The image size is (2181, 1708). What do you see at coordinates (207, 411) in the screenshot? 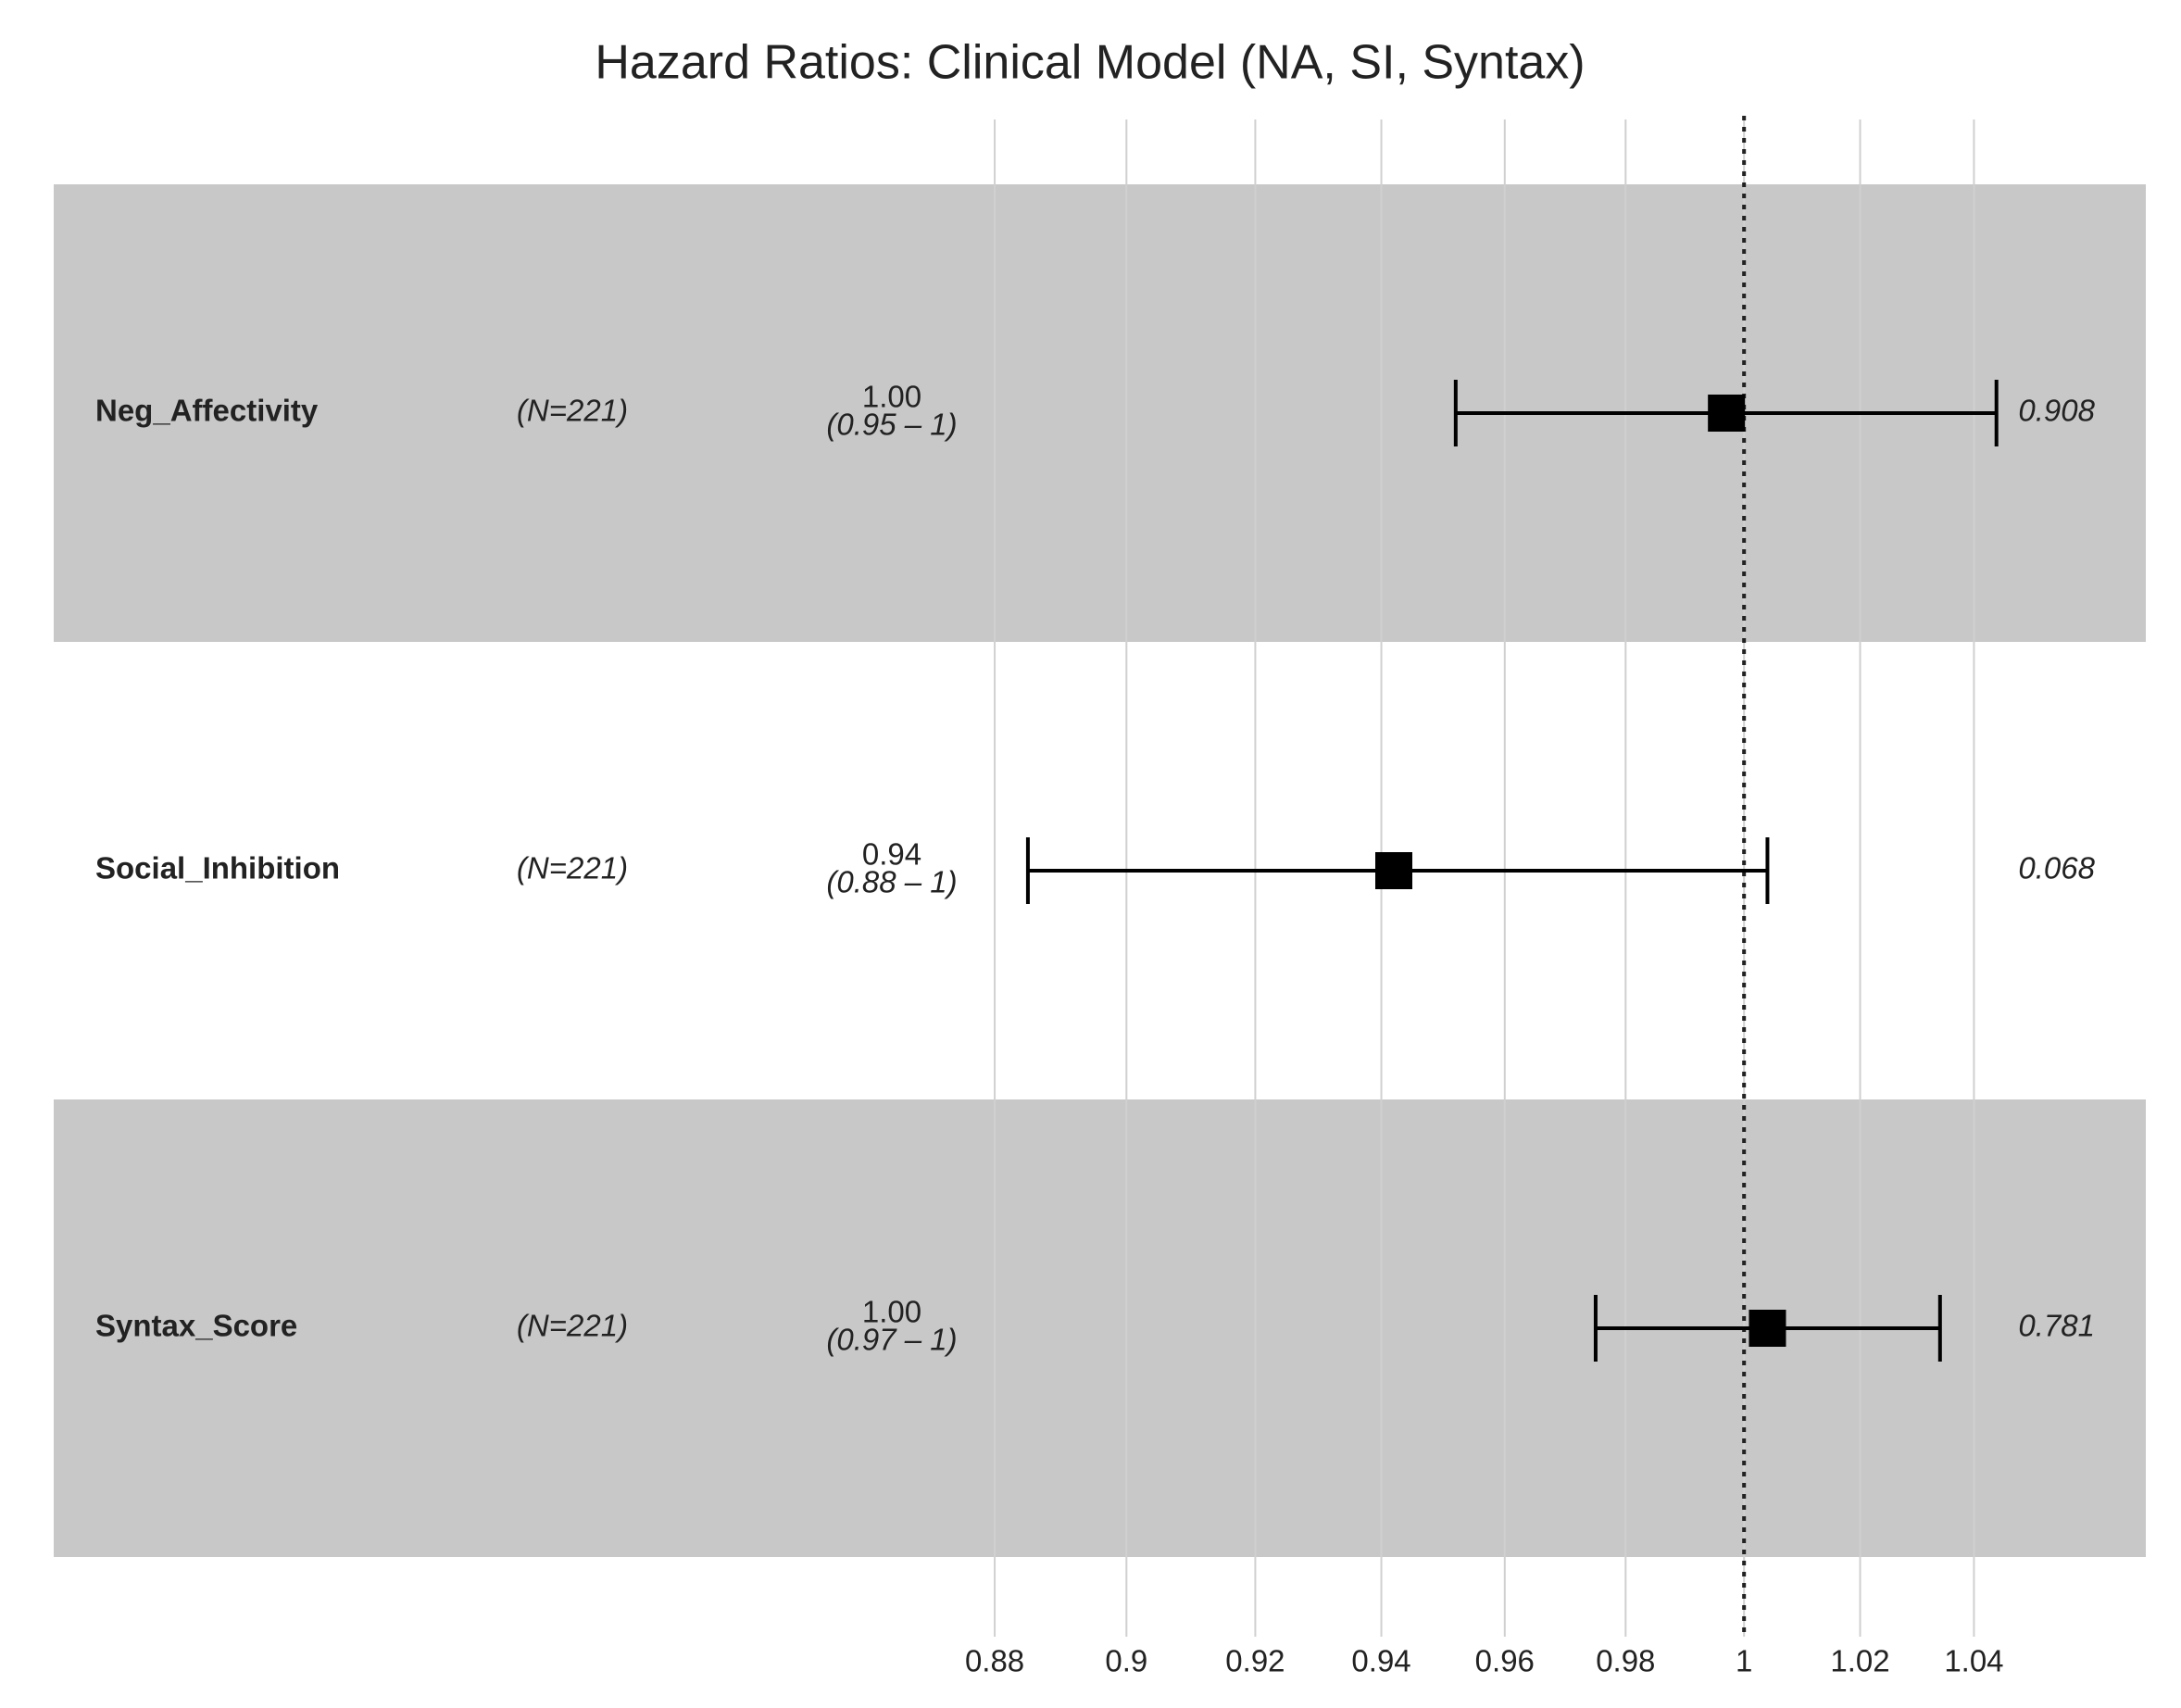
I see `row-label: Neg_Affectivity` at bounding box center [207, 411].